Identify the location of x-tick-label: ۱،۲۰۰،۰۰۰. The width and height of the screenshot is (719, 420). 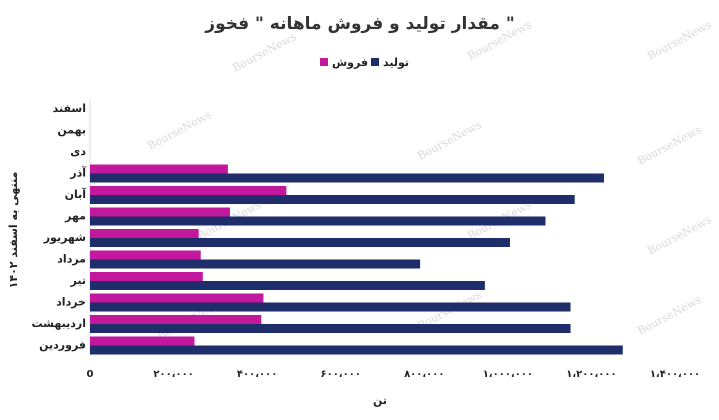
(591, 374).